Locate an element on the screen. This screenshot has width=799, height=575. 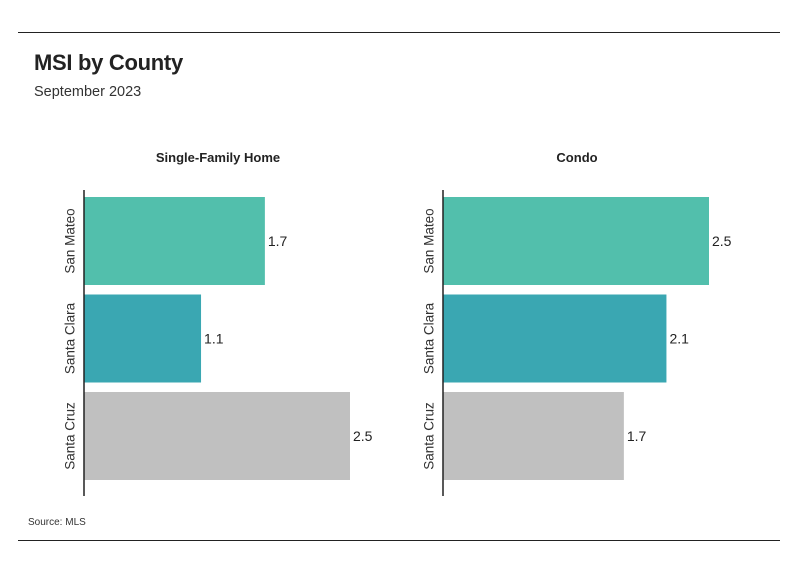
chart-title: Condo is located at coordinates (576, 157).